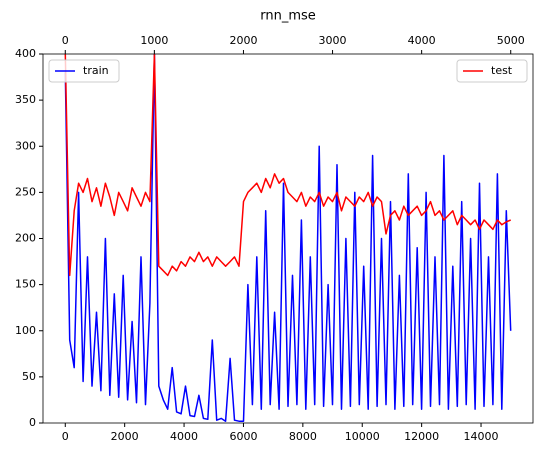  What do you see at coordinates (422, 40) in the screenshot?
I see `x2-tick-label: 4000` at bounding box center [422, 40].